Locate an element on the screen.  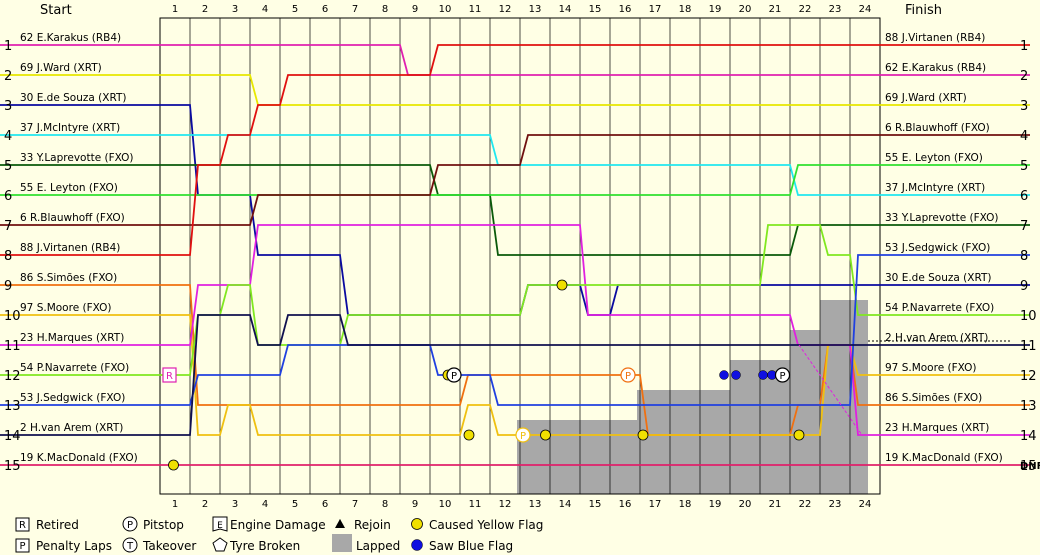
lap-label-top: 5 is located at coordinates (295, 9).